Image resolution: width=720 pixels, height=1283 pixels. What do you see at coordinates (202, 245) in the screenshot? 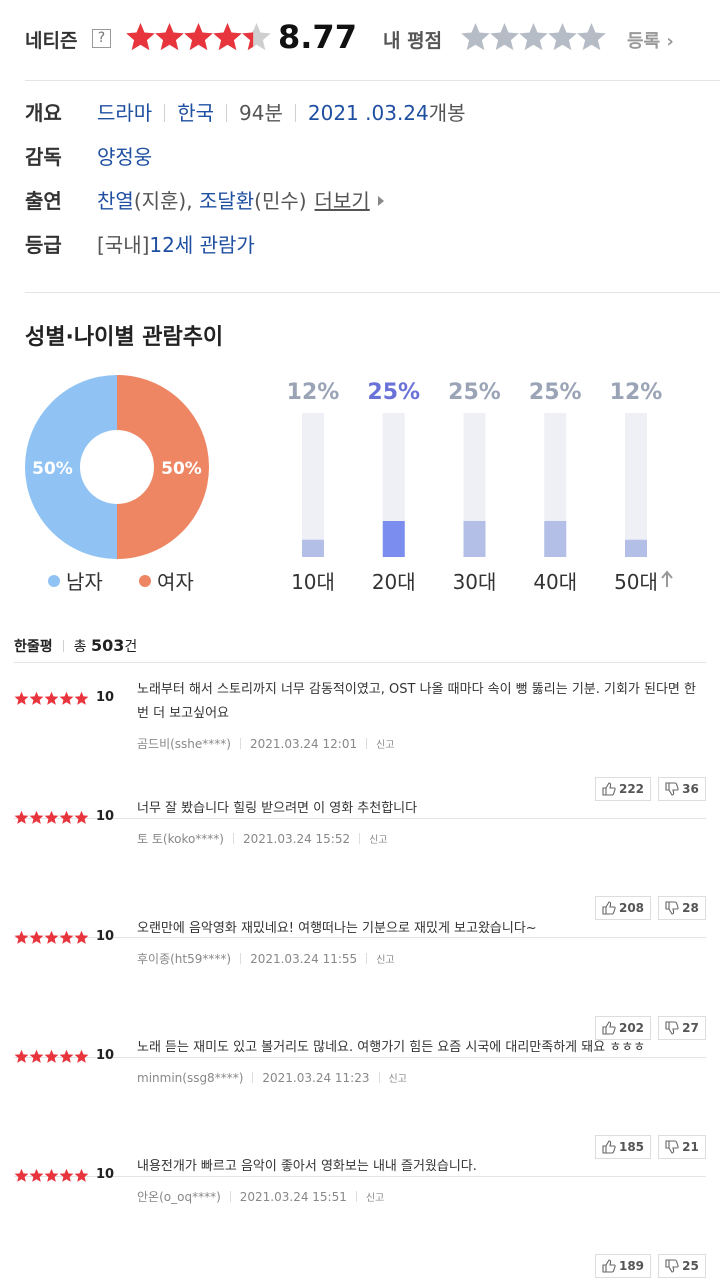
I see `info-link: 12세 관람가` at bounding box center [202, 245].